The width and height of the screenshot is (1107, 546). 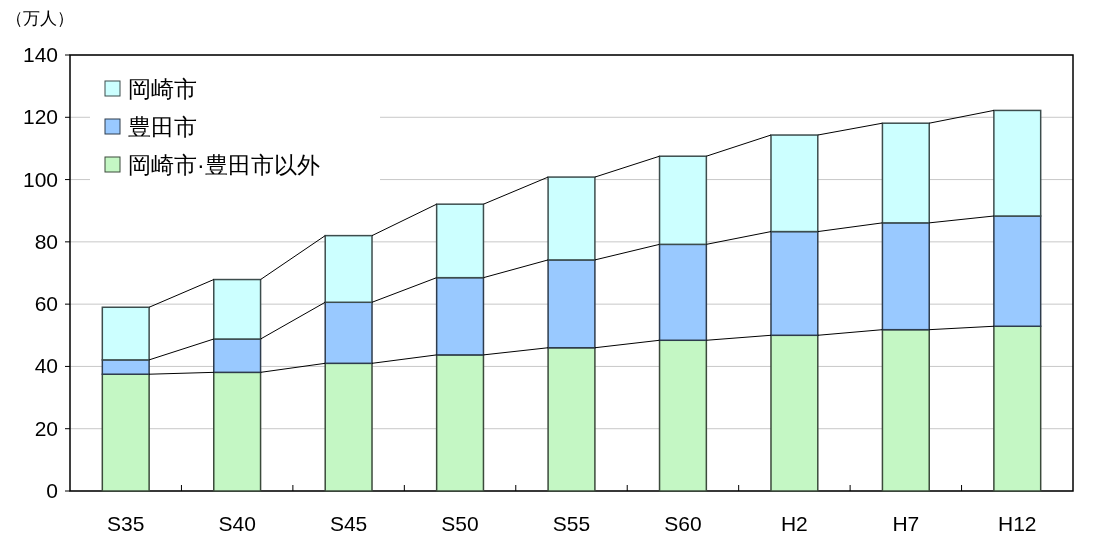 What do you see at coordinates (237, 523) in the screenshot?
I see `x-tick-label: S40` at bounding box center [237, 523].